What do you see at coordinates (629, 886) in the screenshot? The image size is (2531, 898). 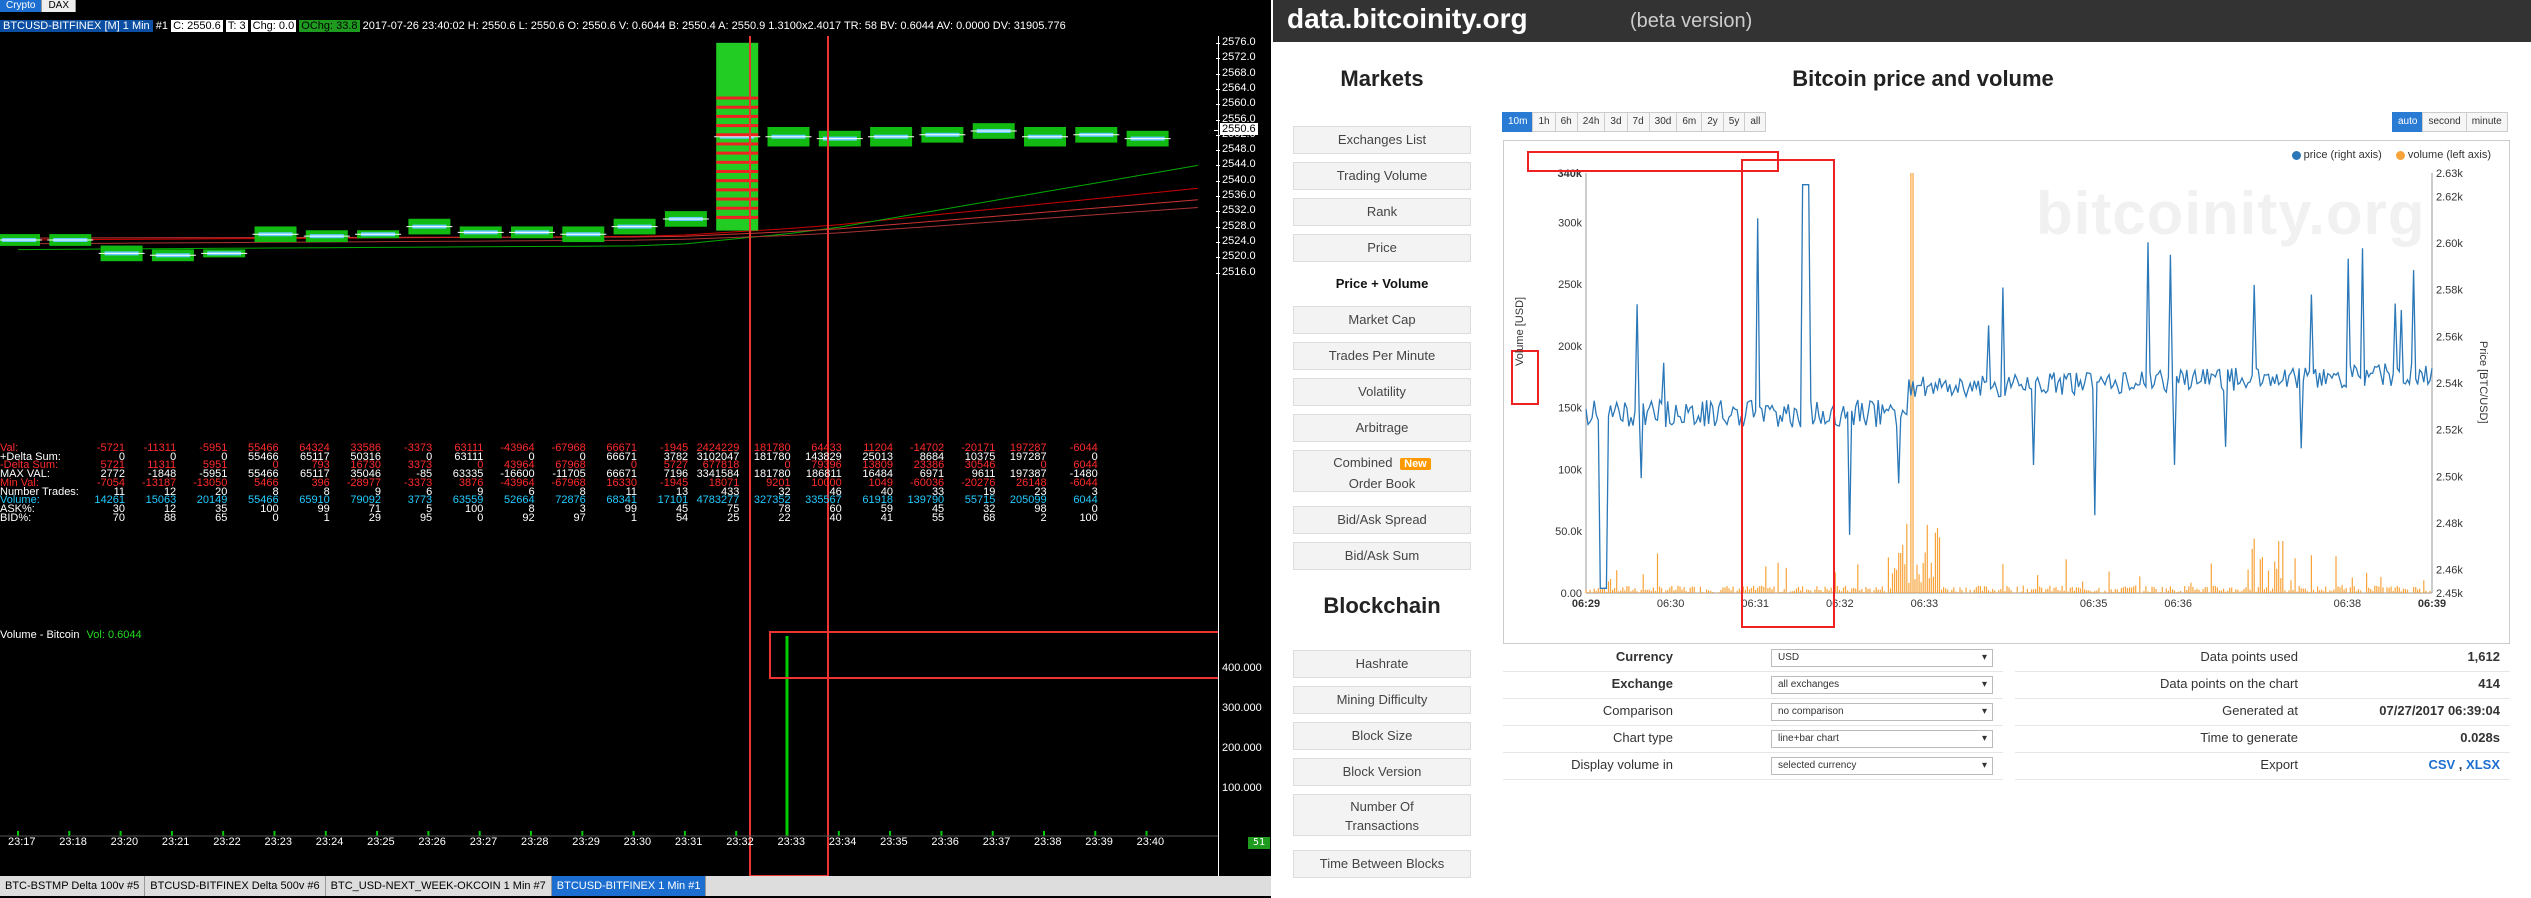 I see `chart-tab: BTCUSD-BITFINEX 1 Min #1` at bounding box center [629, 886].